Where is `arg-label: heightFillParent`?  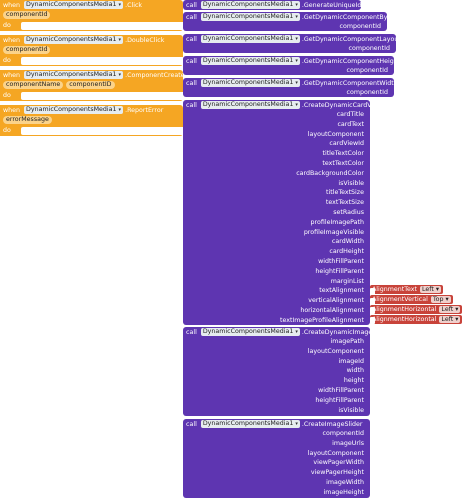 arg-label: heightFillParent is located at coordinates (339, 400).